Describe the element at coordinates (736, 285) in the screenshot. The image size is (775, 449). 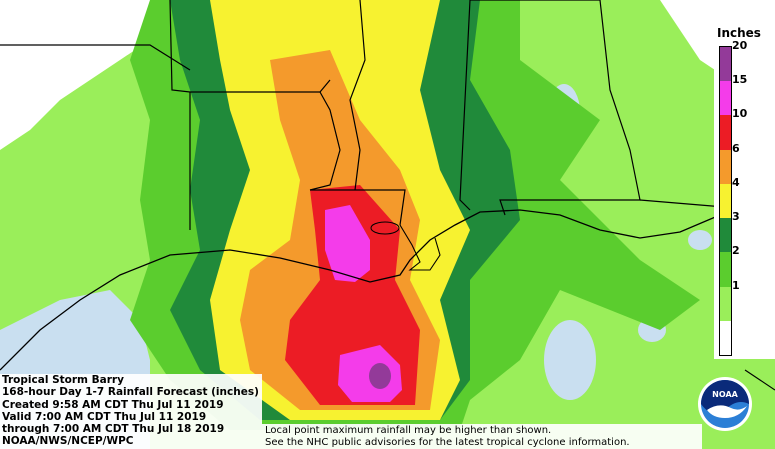
I see `legend-label: 1` at that location.